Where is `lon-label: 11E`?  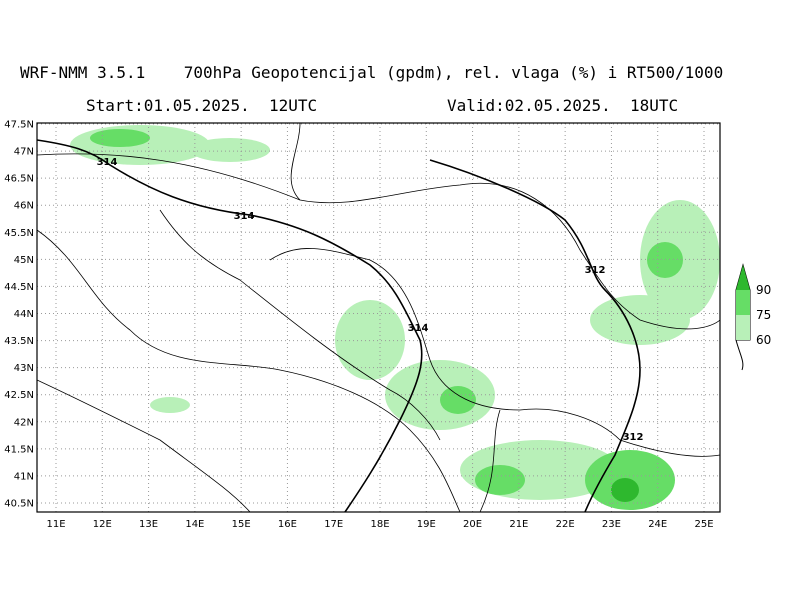 lon-label: 11E is located at coordinates (55, 524).